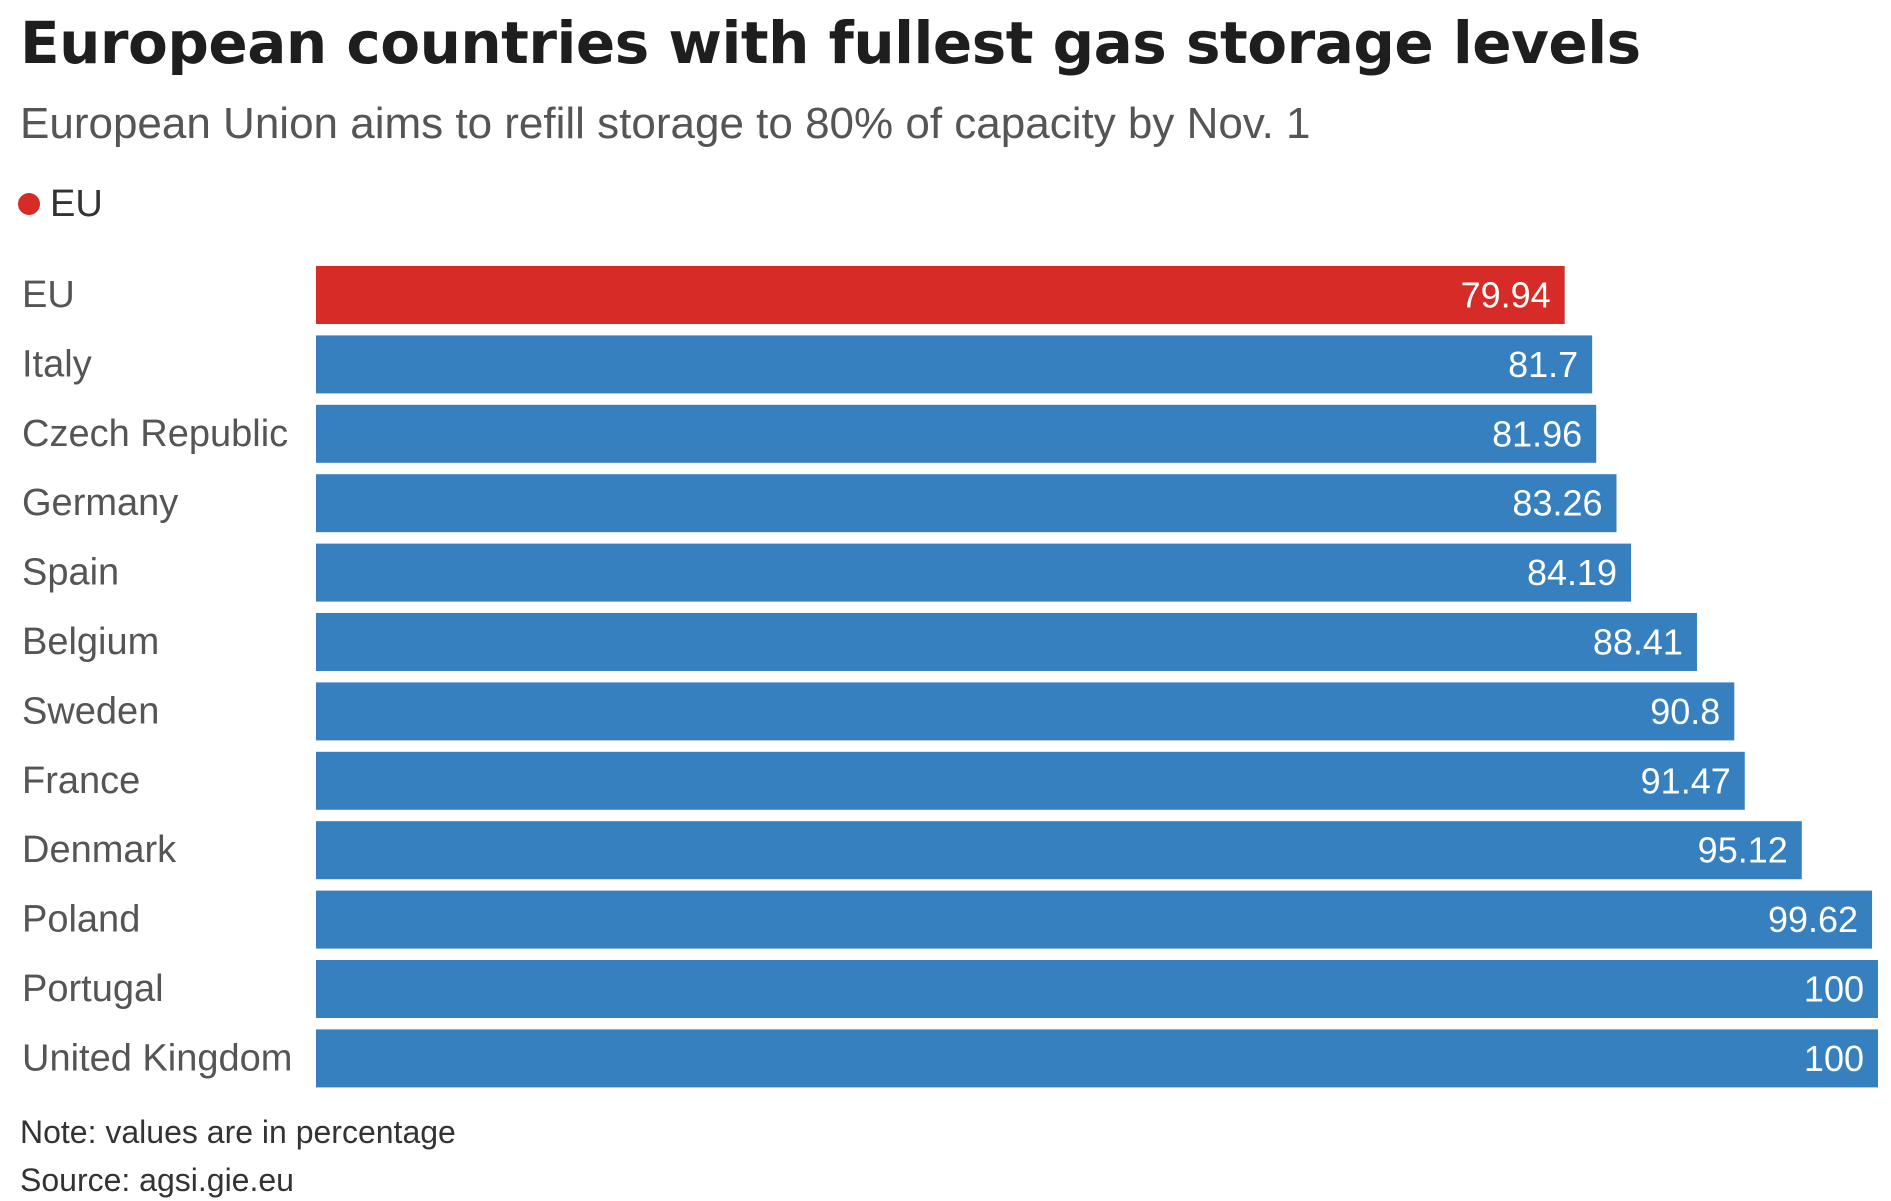 This screenshot has width=1891, height=1201. What do you see at coordinates (1097, 1058) in the screenshot?
I see `bar-united-kingdom` at bounding box center [1097, 1058].